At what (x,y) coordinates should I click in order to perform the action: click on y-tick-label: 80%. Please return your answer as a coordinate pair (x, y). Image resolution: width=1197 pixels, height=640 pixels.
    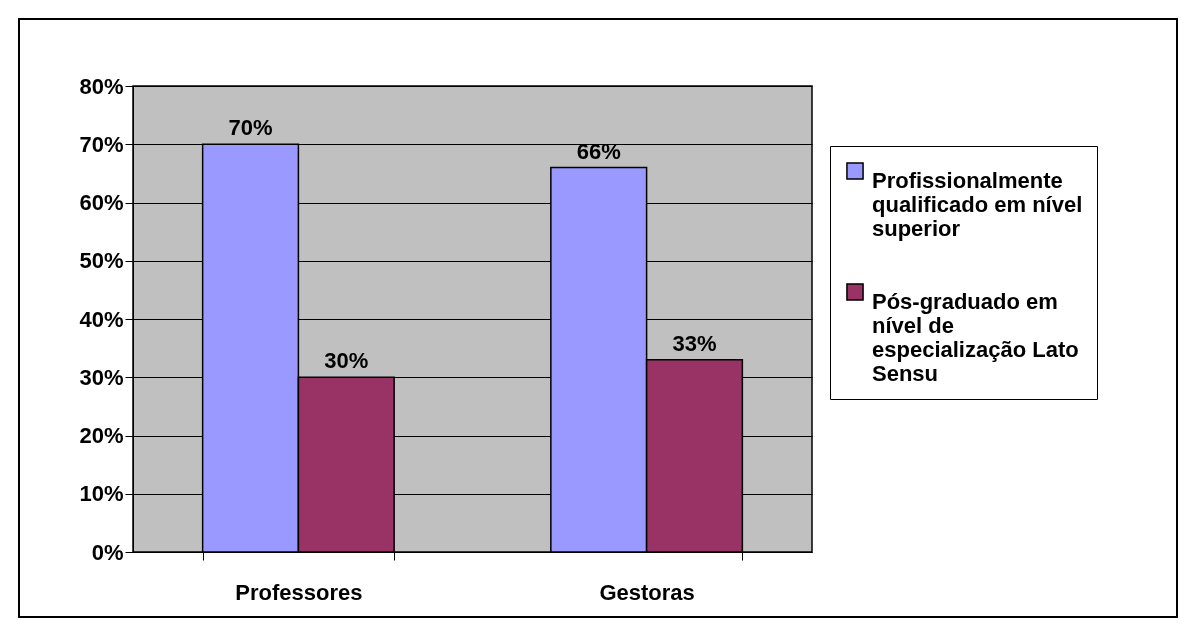
    Looking at the image, I should click on (101, 86).